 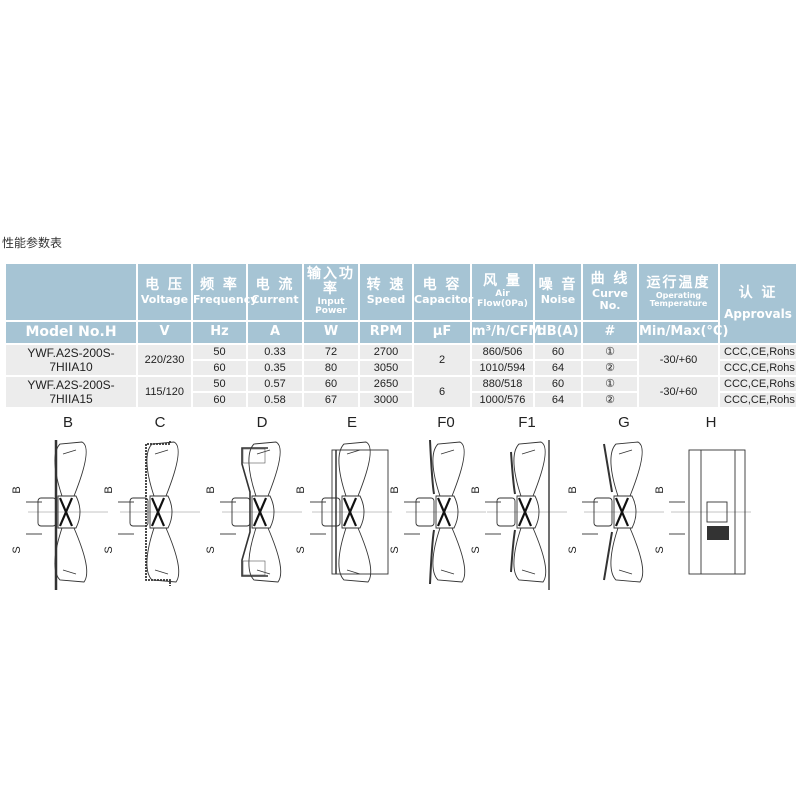 I want to click on speed-cell: 2700, so click(x=386, y=352).